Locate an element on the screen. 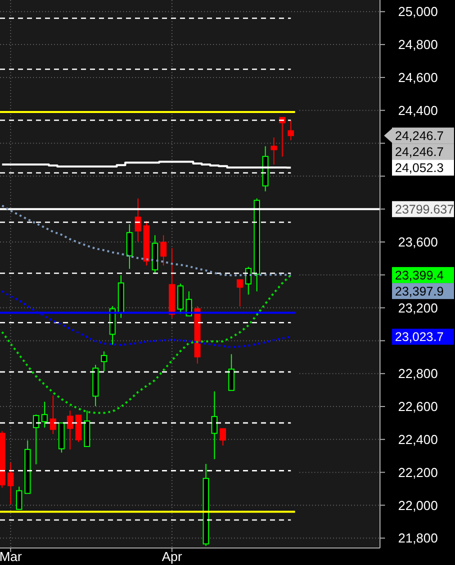 This screenshot has width=455, height=565. text: 24,052.3 is located at coordinates (419, 168).